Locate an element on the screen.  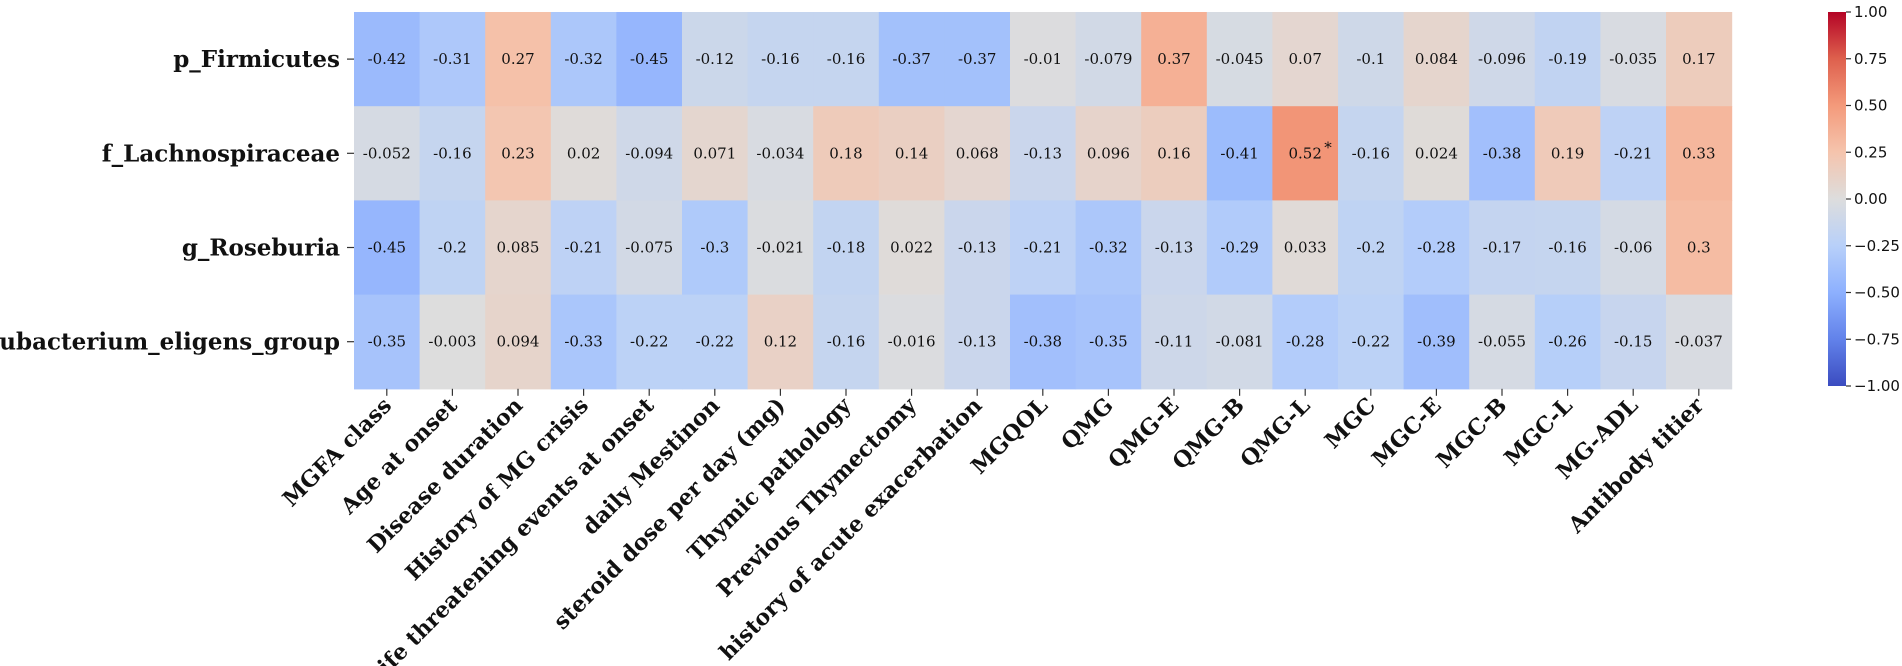
cell-value-label: -0.1 is located at coordinates (1370, 59).